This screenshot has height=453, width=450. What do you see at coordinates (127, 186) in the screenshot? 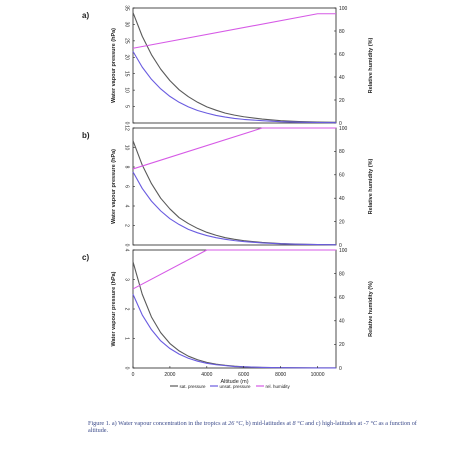
I see `y-left-tick-label: 6` at bounding box center [127, 186].